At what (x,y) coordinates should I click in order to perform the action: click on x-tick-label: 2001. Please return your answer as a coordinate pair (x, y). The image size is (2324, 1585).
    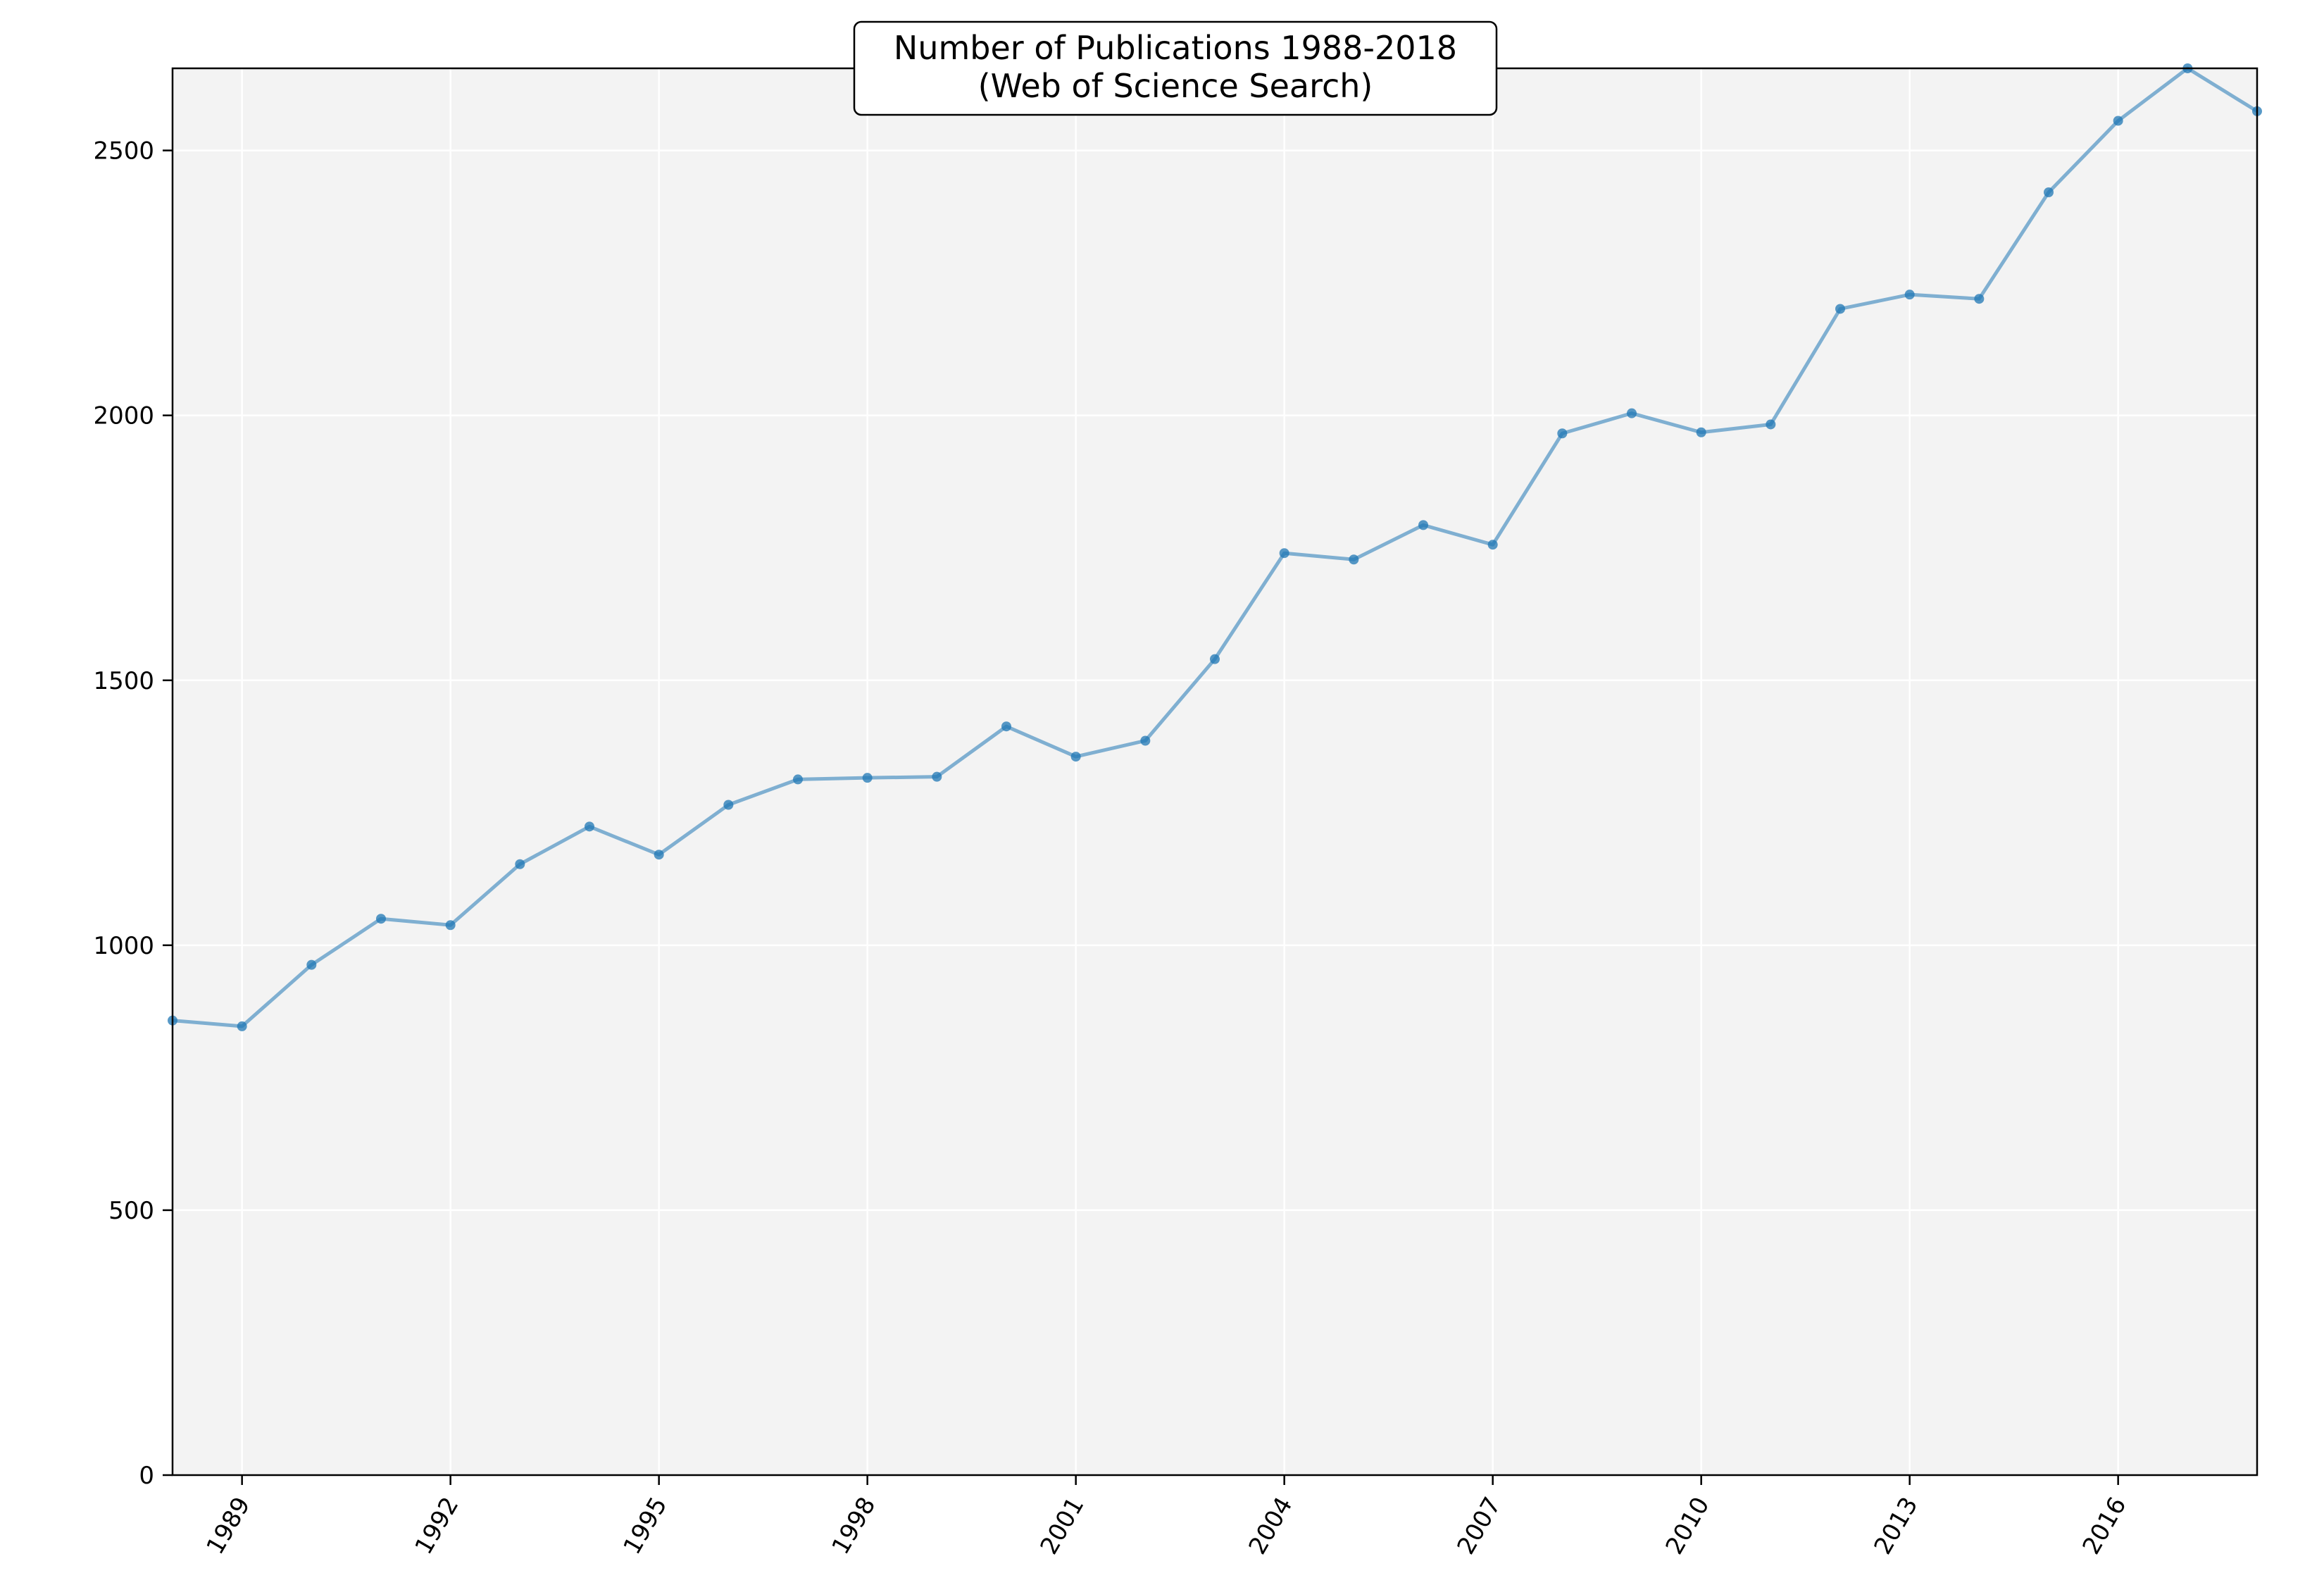
    Looking at the image, I should click on (1062, 1526).